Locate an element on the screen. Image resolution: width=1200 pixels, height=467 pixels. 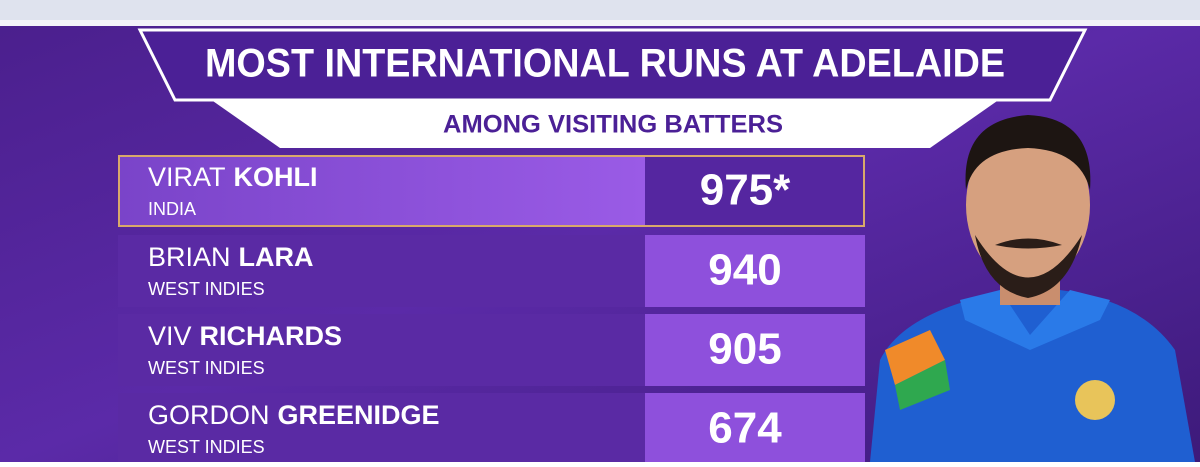
player-name: VIV RICHARDS is located at coordinates (245, 336).